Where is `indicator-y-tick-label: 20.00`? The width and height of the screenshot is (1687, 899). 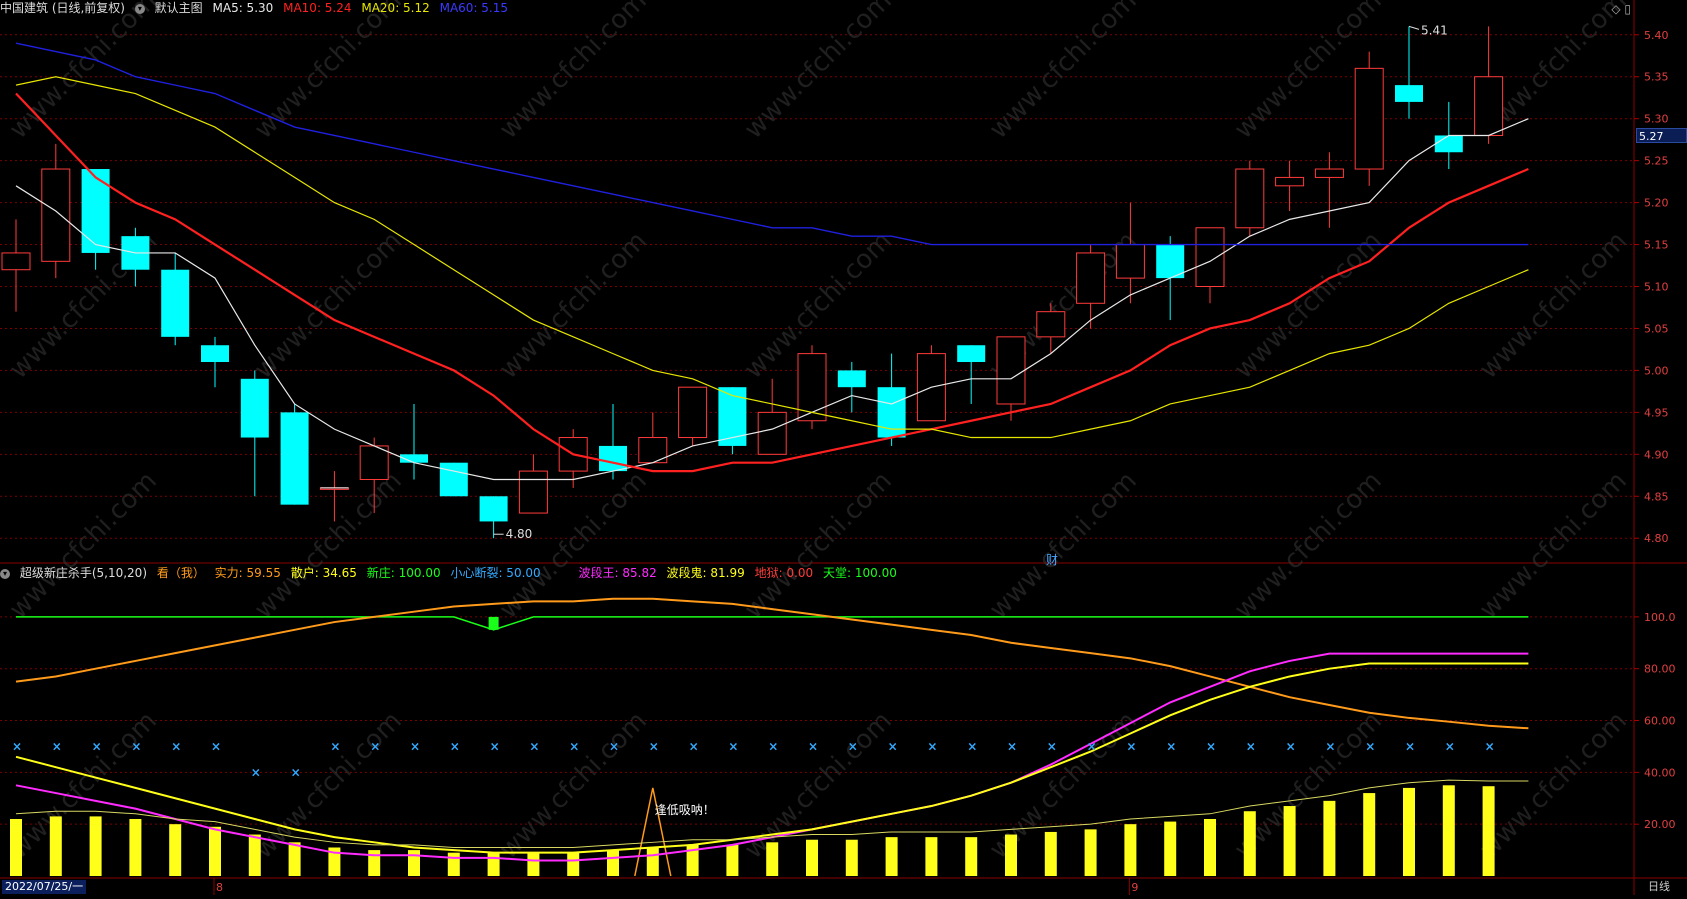 indicator-y-tick-label: 20.00 is located at coordinates (1660, 824).